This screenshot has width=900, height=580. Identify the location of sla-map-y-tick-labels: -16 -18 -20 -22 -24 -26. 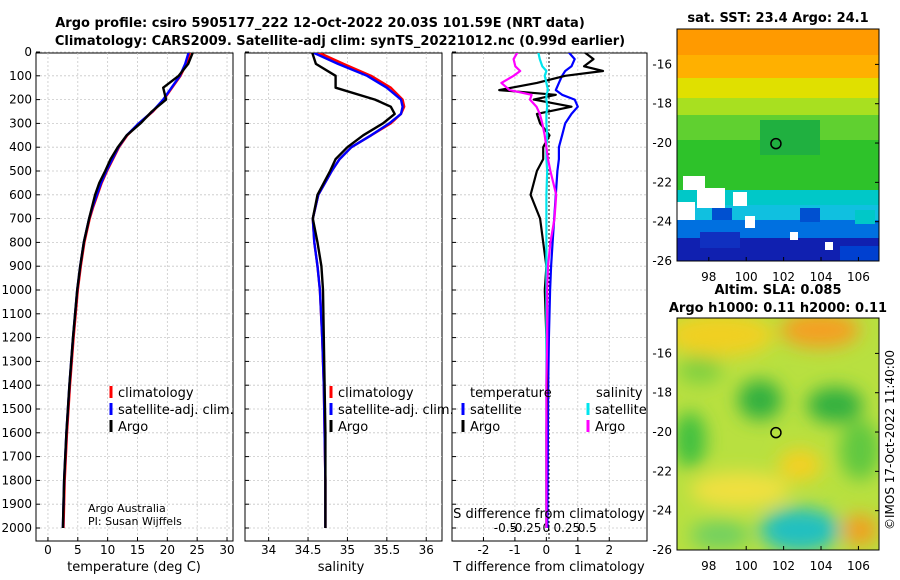
(765, 451).